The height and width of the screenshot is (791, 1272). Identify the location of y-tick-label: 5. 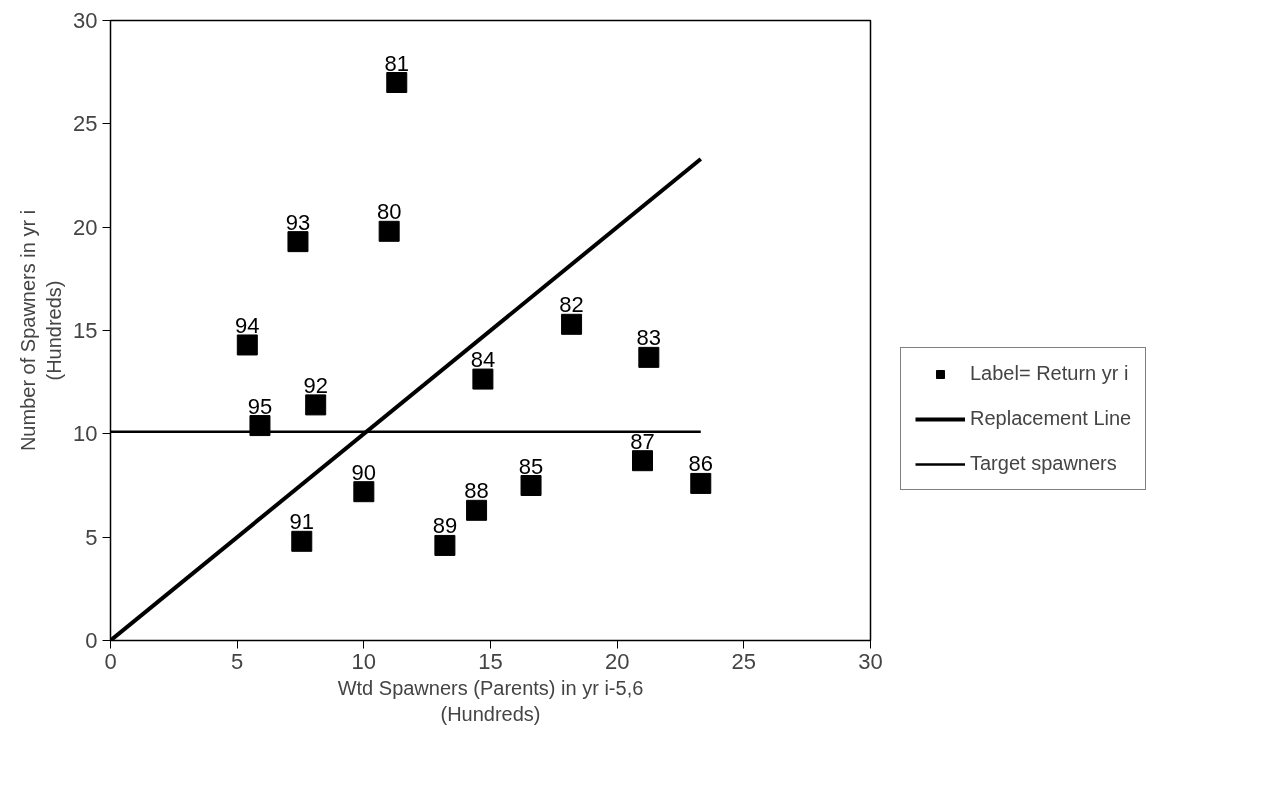
(91, 537).